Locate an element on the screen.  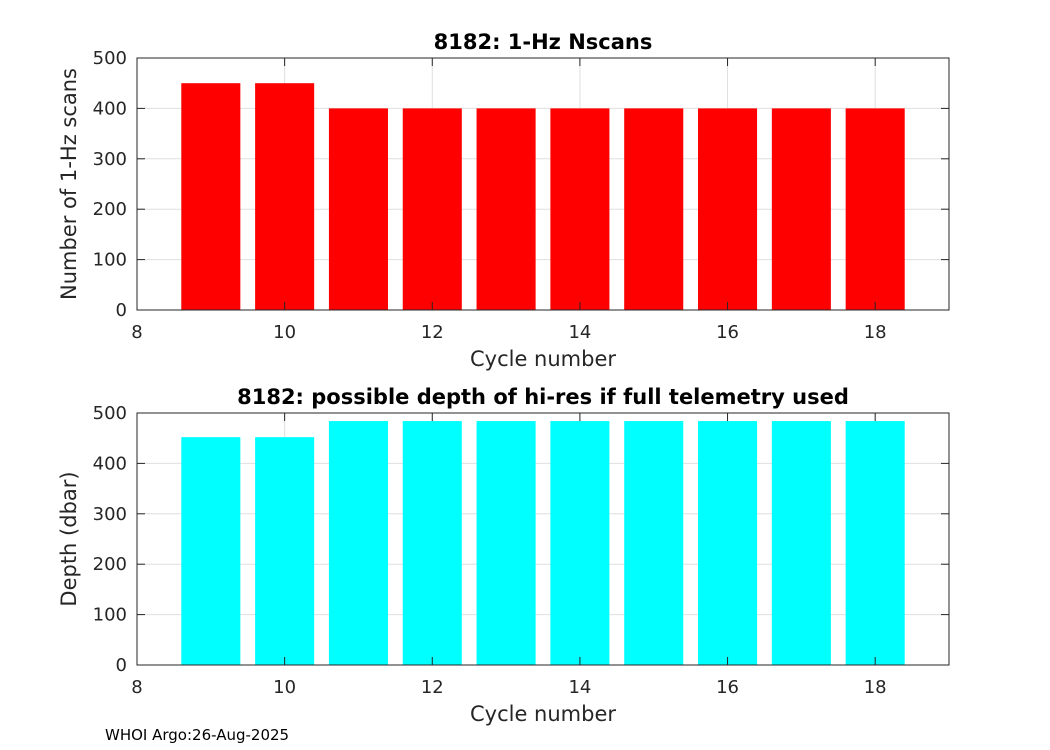
chart2-y-tick-label: 100 is located at coordinates (110, 615).